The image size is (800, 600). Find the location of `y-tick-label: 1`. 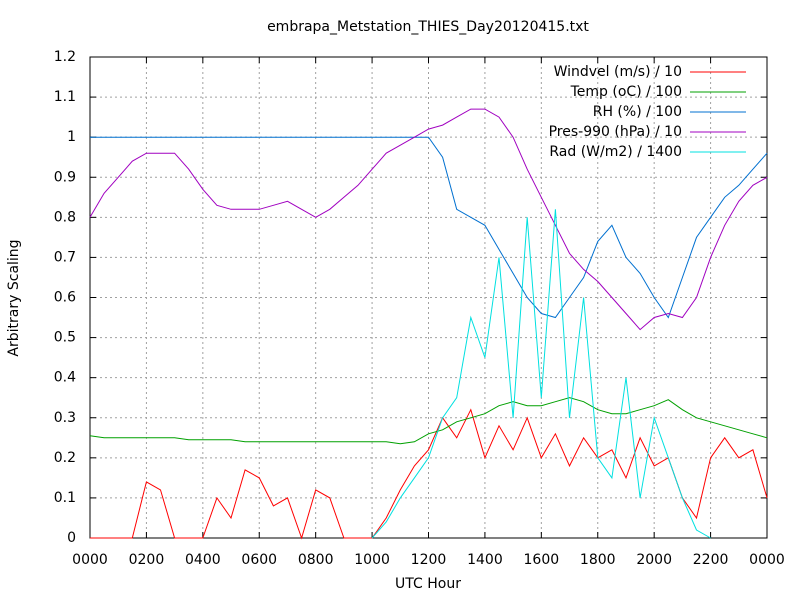

y-tick-label: 1 is located at coordinates (71, 137).